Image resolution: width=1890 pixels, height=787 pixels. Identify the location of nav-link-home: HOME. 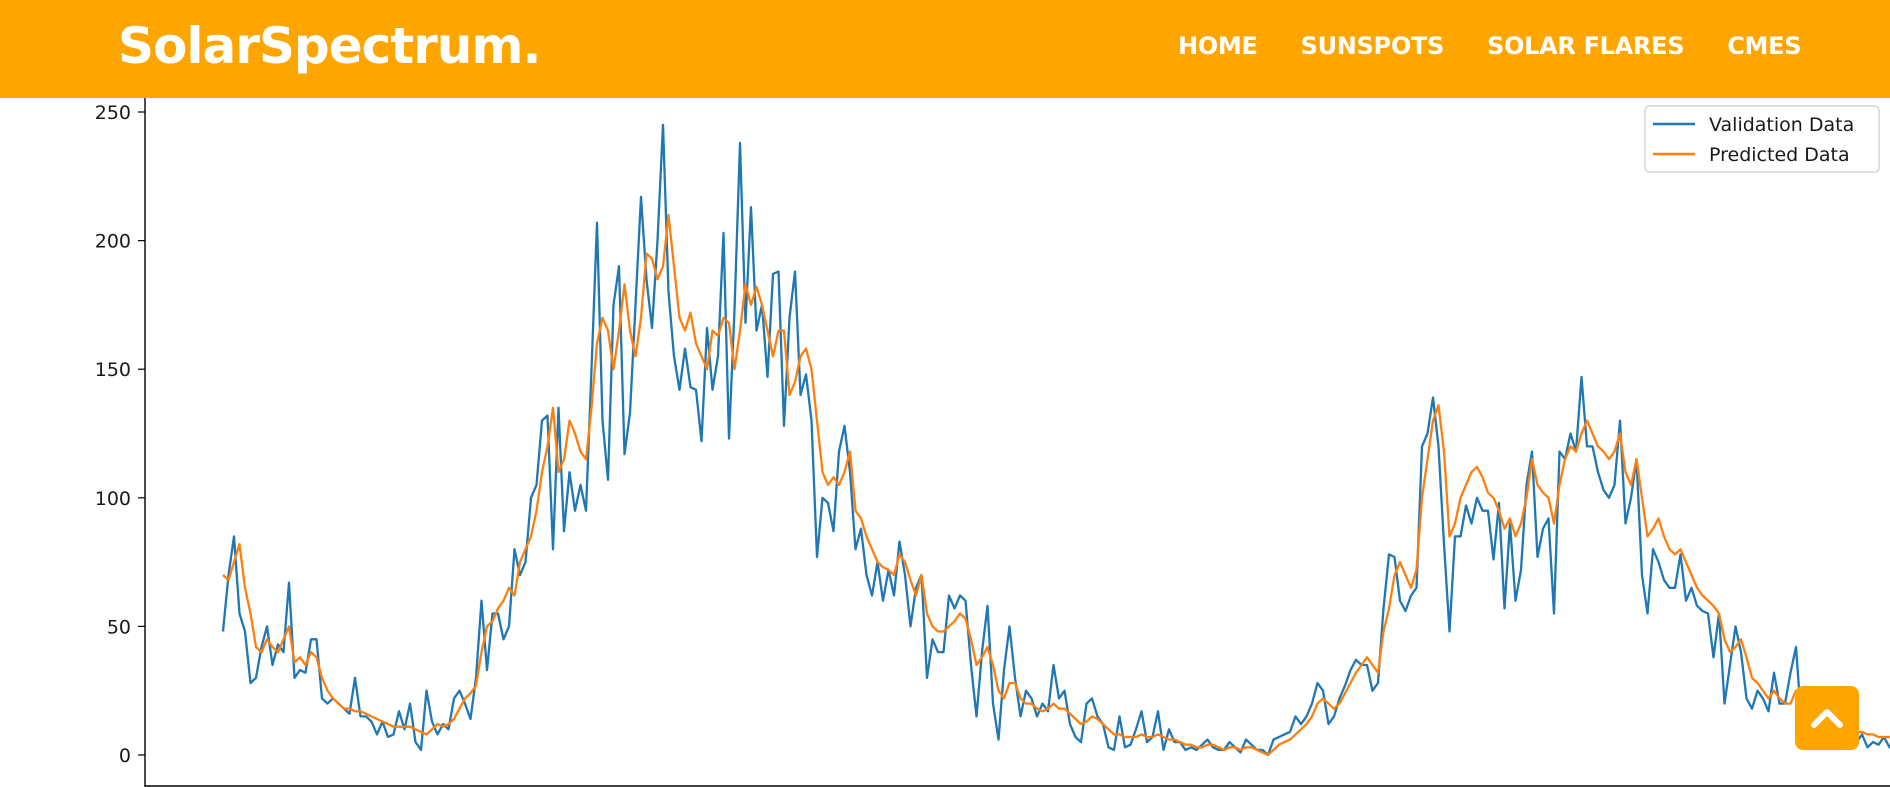
(1218, 46).